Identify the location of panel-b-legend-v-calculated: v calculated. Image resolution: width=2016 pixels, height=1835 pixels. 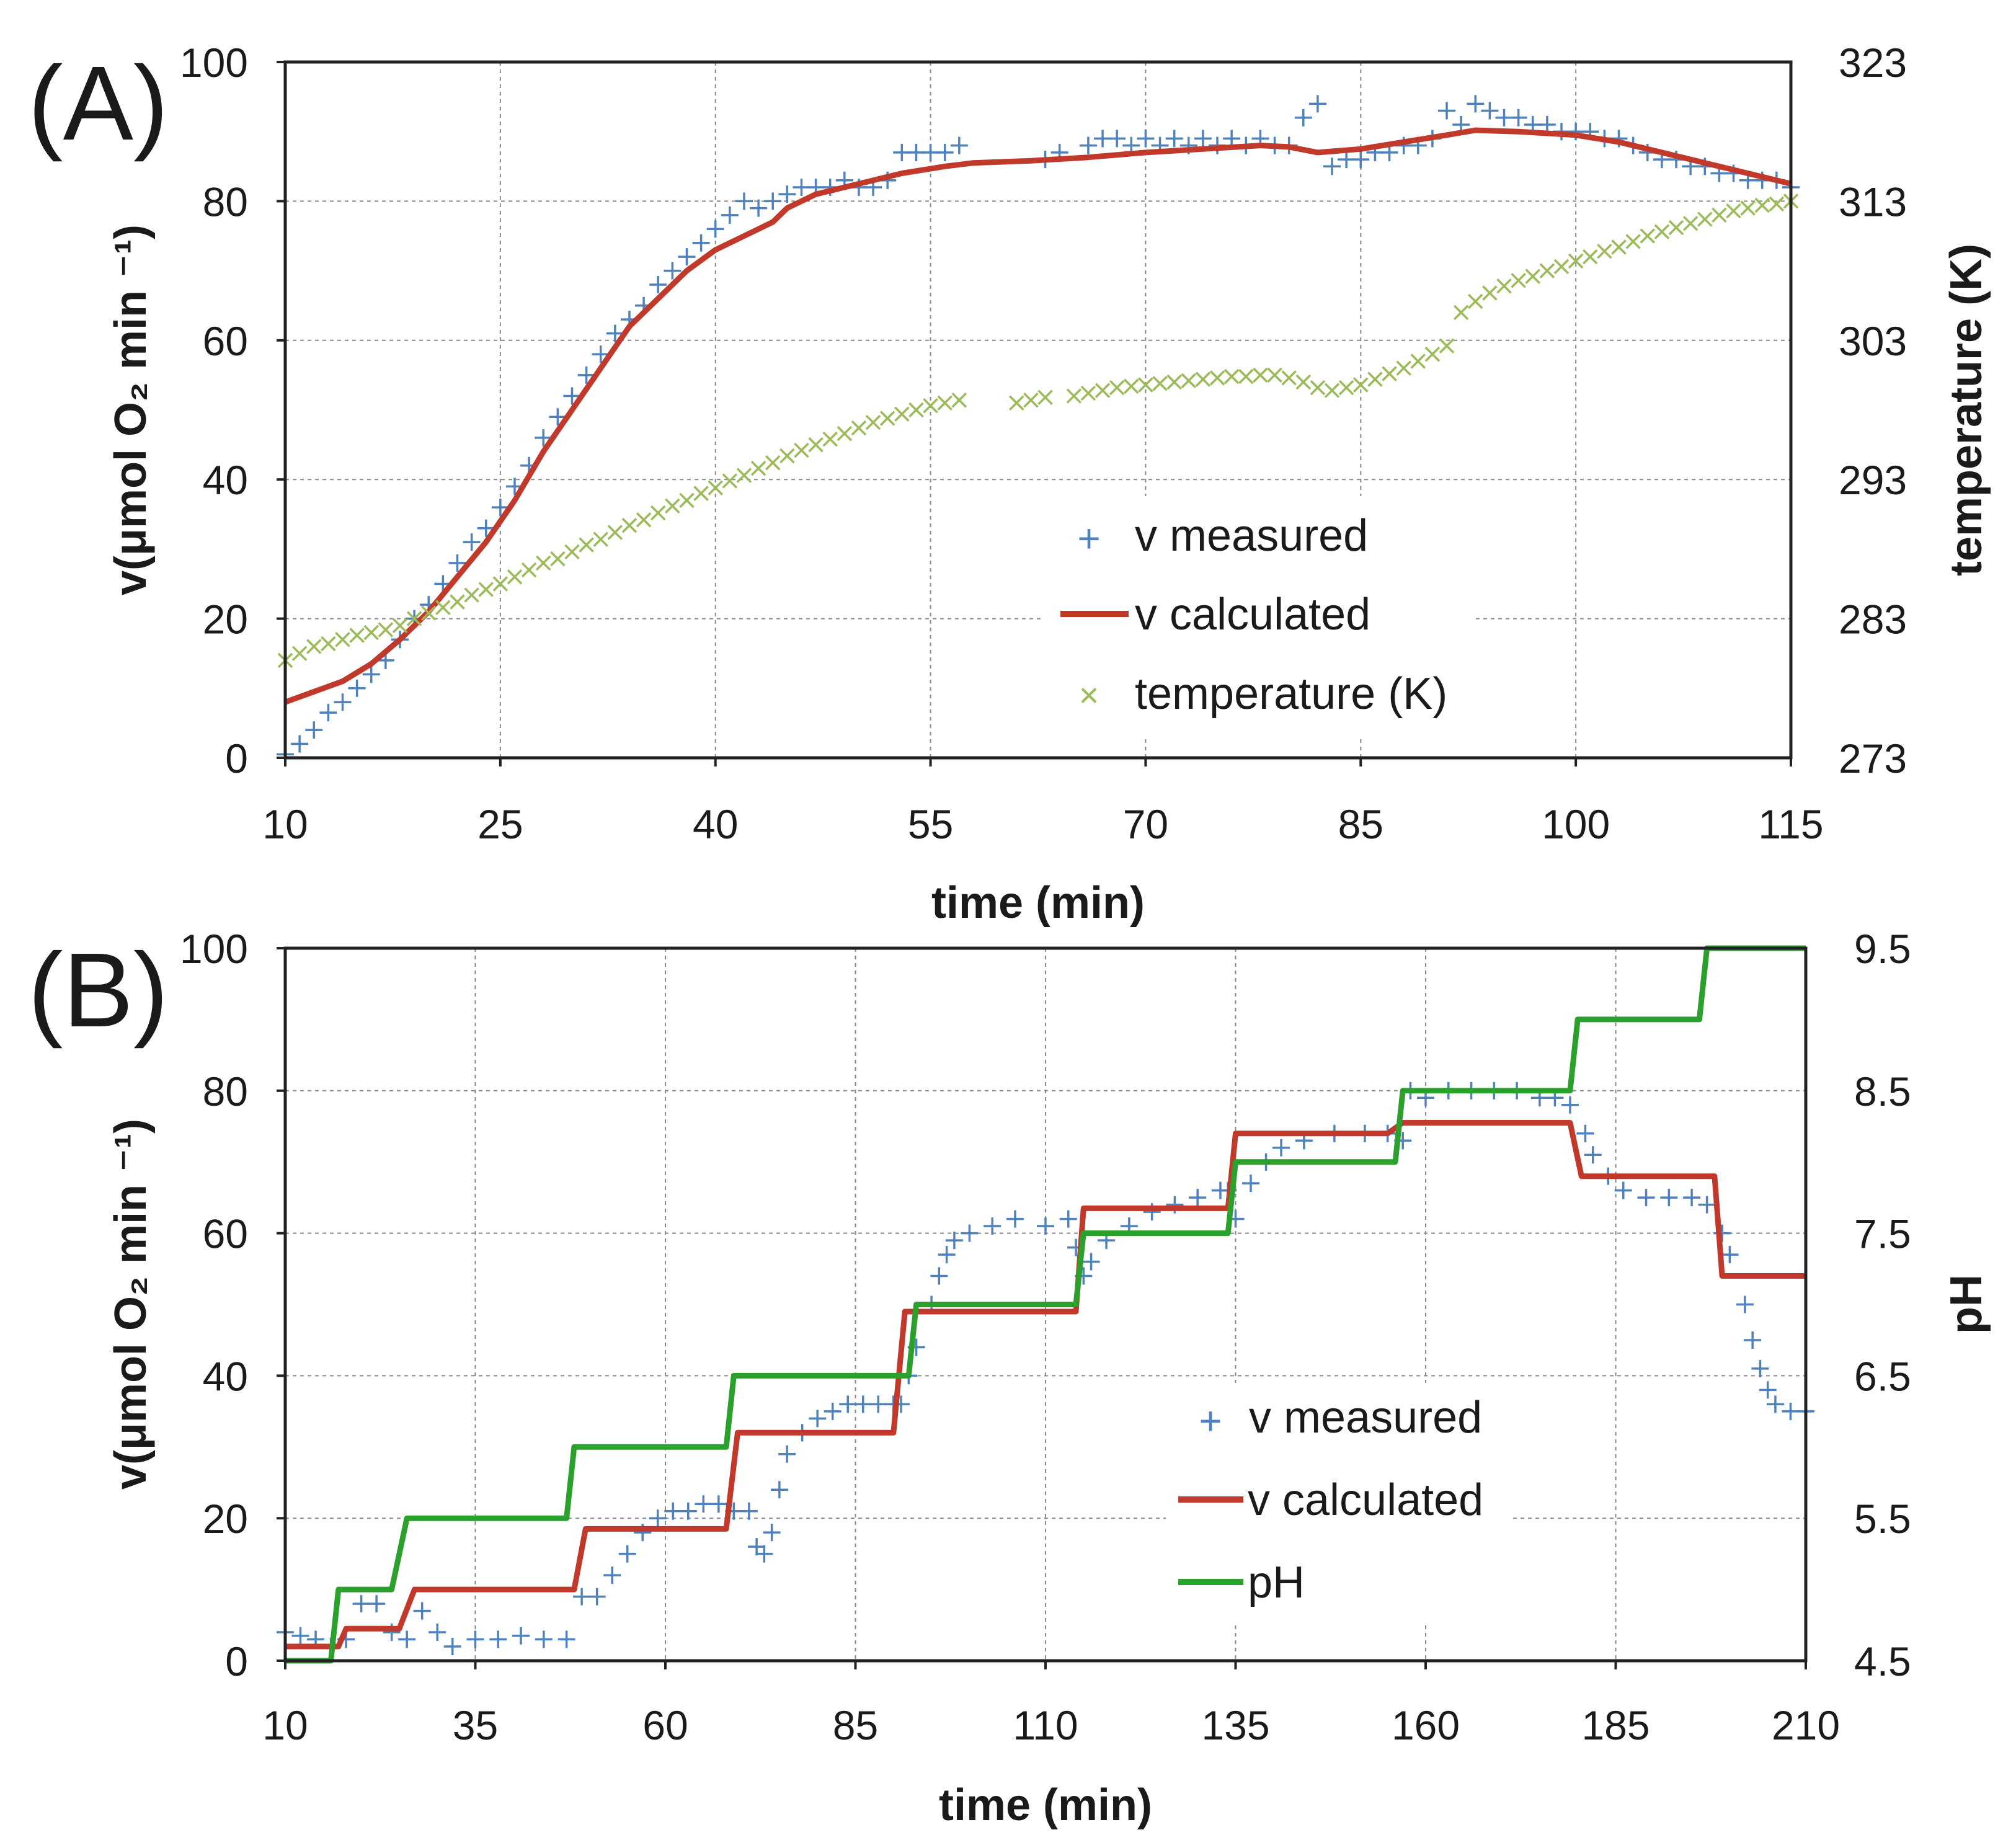
(1365, 1500).